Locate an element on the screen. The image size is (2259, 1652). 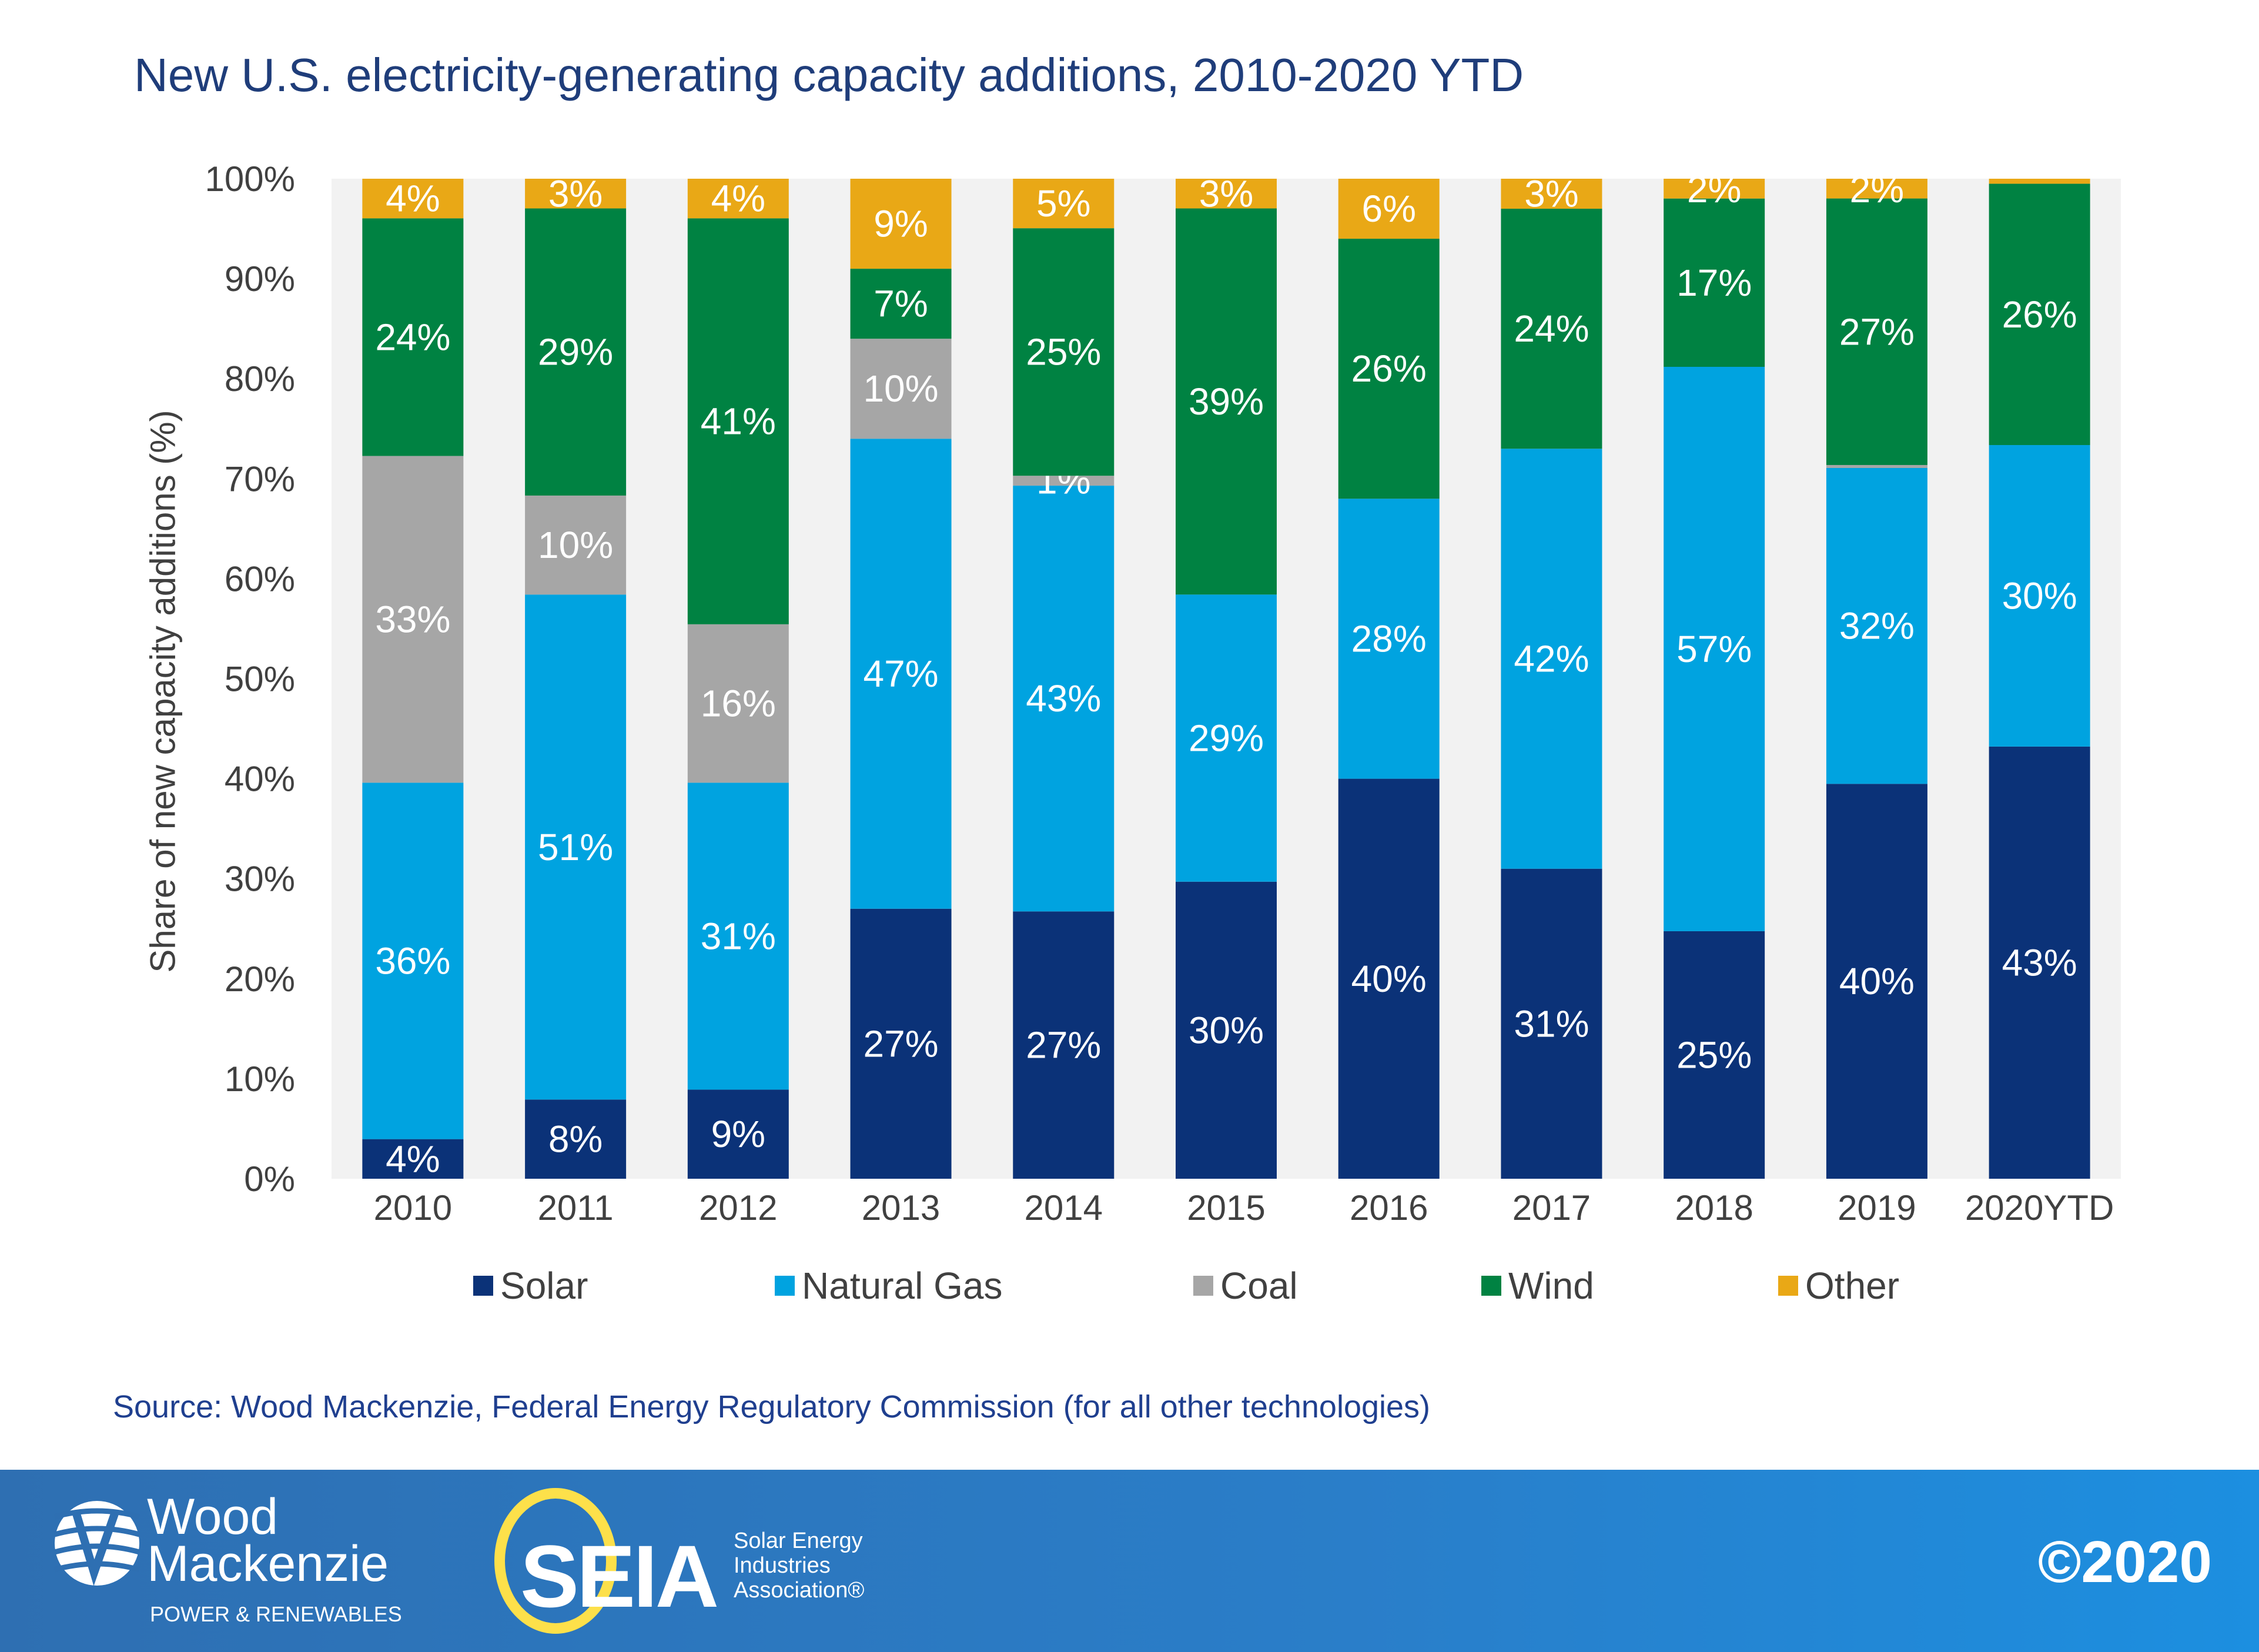
legend-label: Wind is located at coordinates (1551, 1286).